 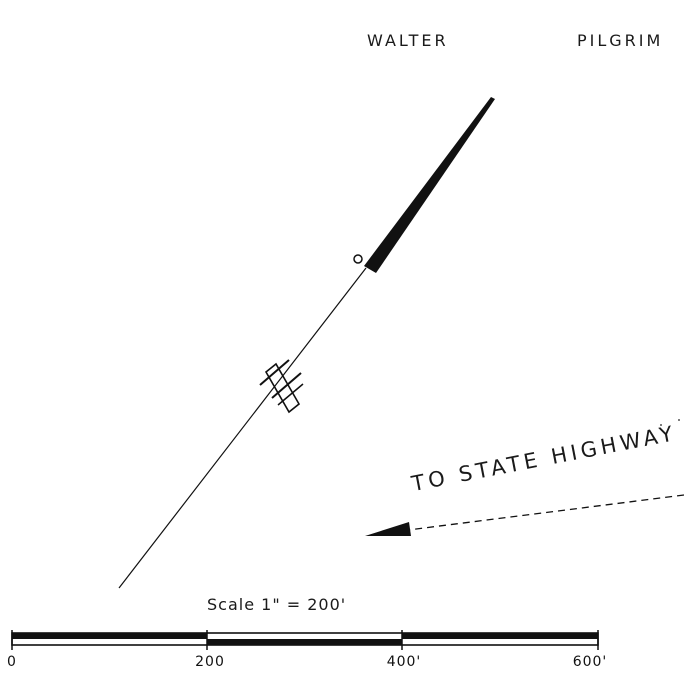 I want to click on scale-tick-label: 600', so click(x=590, y=662).